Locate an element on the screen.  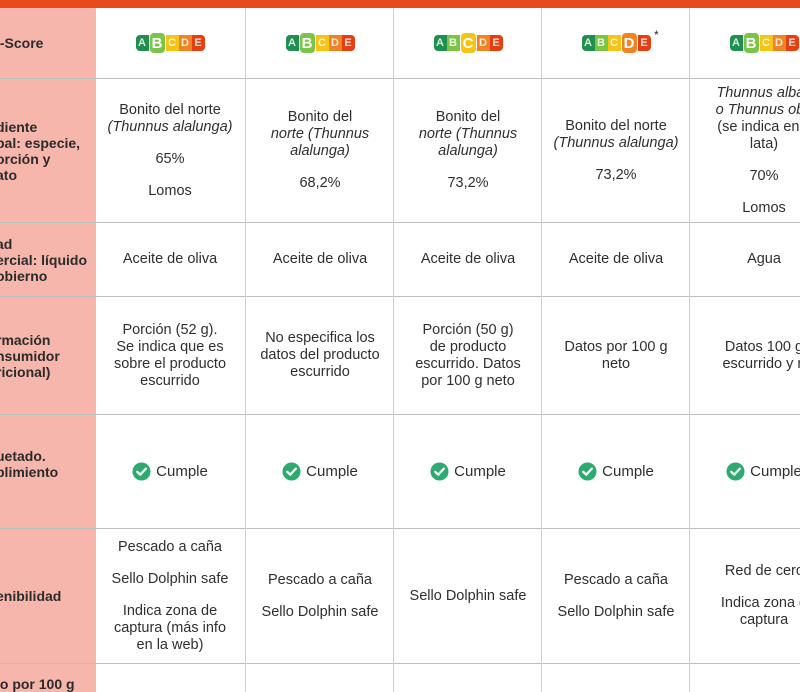
cell-text-line: por 100 g neto is located at coordinates (468, 380).